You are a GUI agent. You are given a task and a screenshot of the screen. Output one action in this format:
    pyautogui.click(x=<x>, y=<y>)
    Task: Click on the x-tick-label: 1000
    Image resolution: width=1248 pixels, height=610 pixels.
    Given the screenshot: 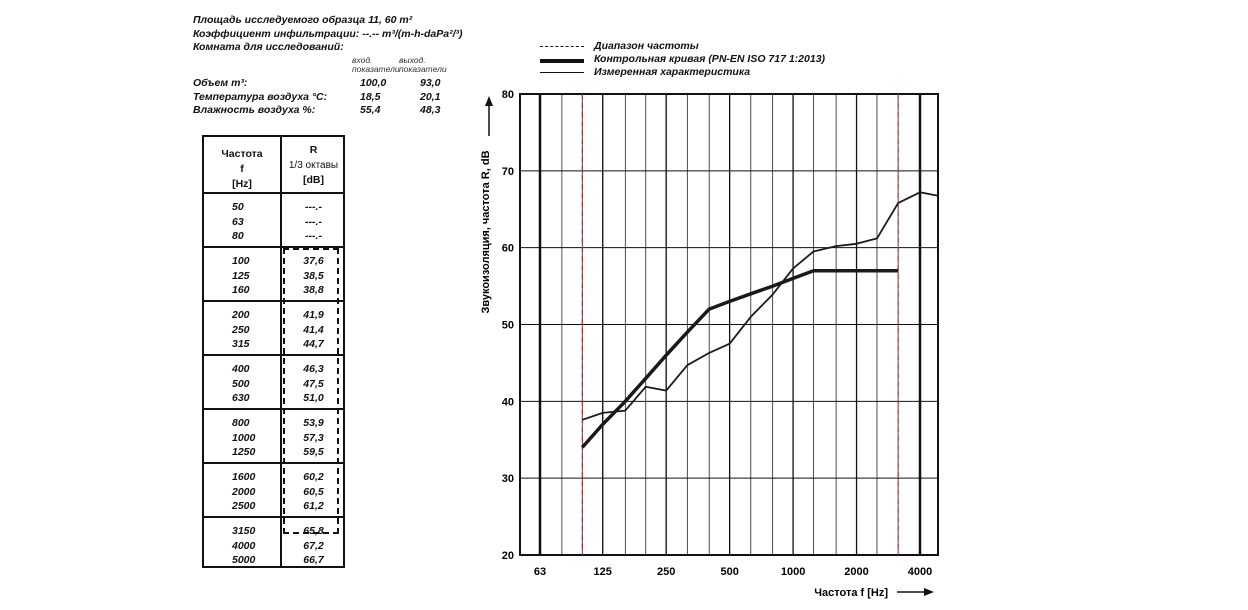 What is the action you would take?
    pyautogui.click(x=793, y=572)
    